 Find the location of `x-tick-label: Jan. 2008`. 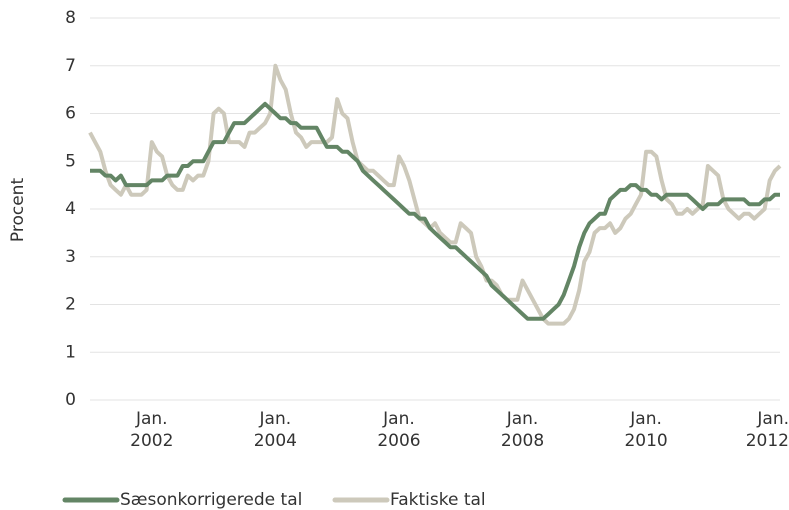

x-tick-label: Jan. 2008 is located at coordinates (522, 430).